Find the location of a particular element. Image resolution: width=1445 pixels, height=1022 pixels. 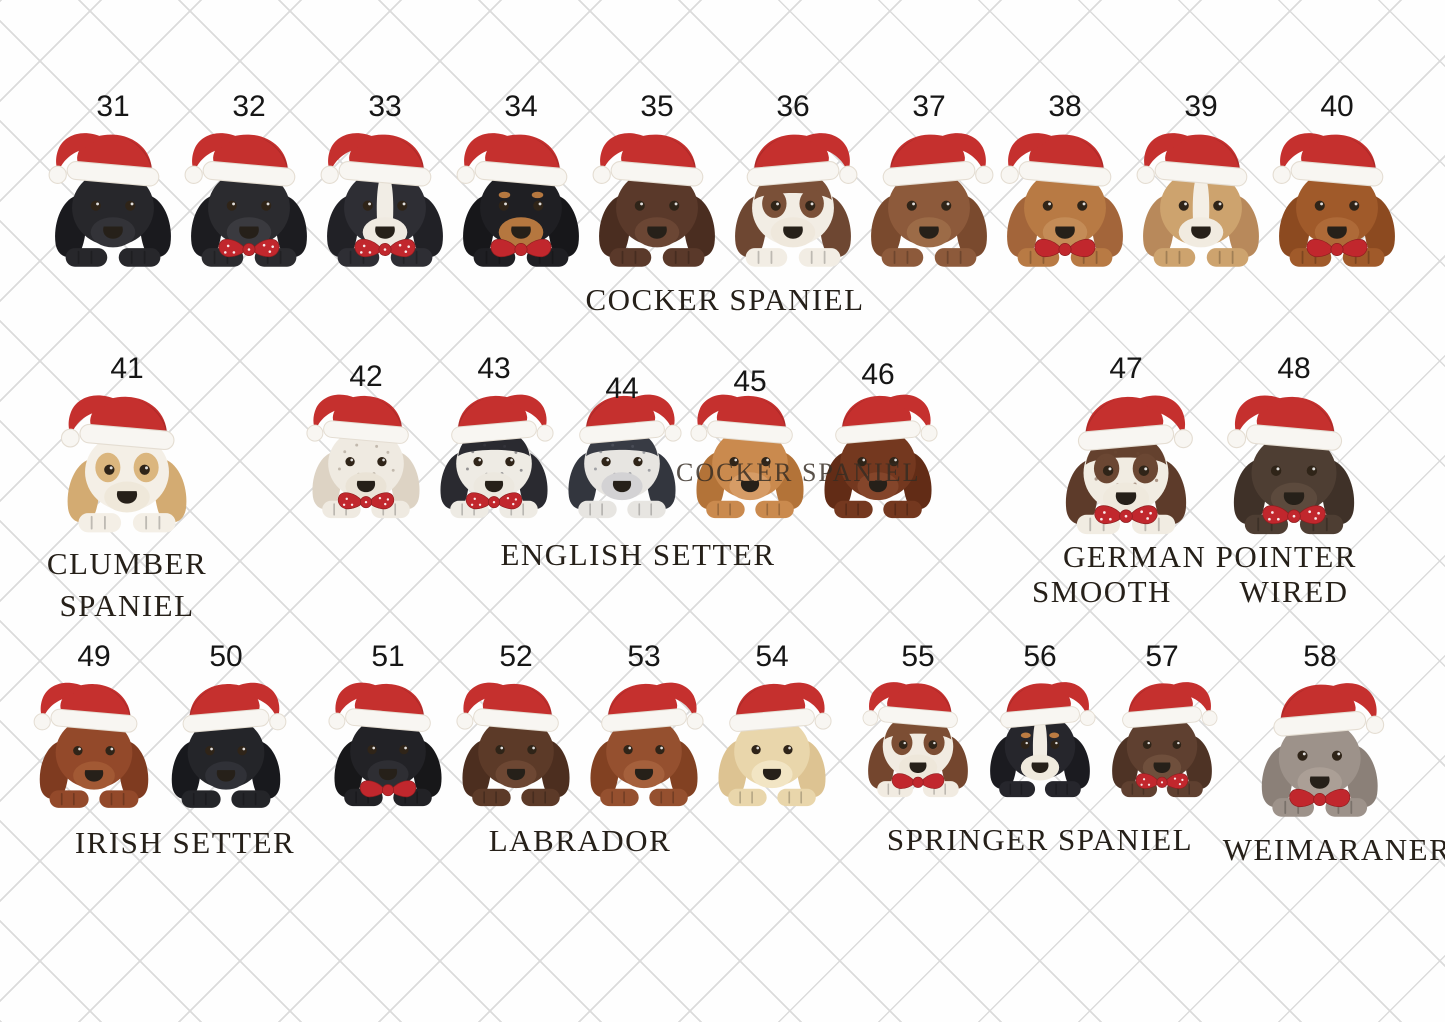

dog-item: 34 is located at coordinates (521, 180).